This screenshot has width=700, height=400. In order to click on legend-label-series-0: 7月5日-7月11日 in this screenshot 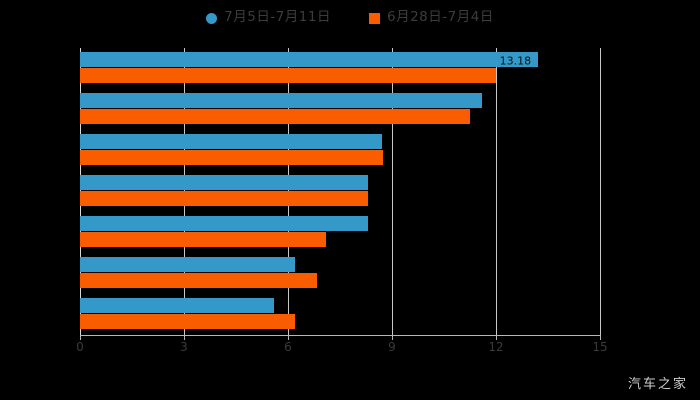, I will do `click(277, 17)`.